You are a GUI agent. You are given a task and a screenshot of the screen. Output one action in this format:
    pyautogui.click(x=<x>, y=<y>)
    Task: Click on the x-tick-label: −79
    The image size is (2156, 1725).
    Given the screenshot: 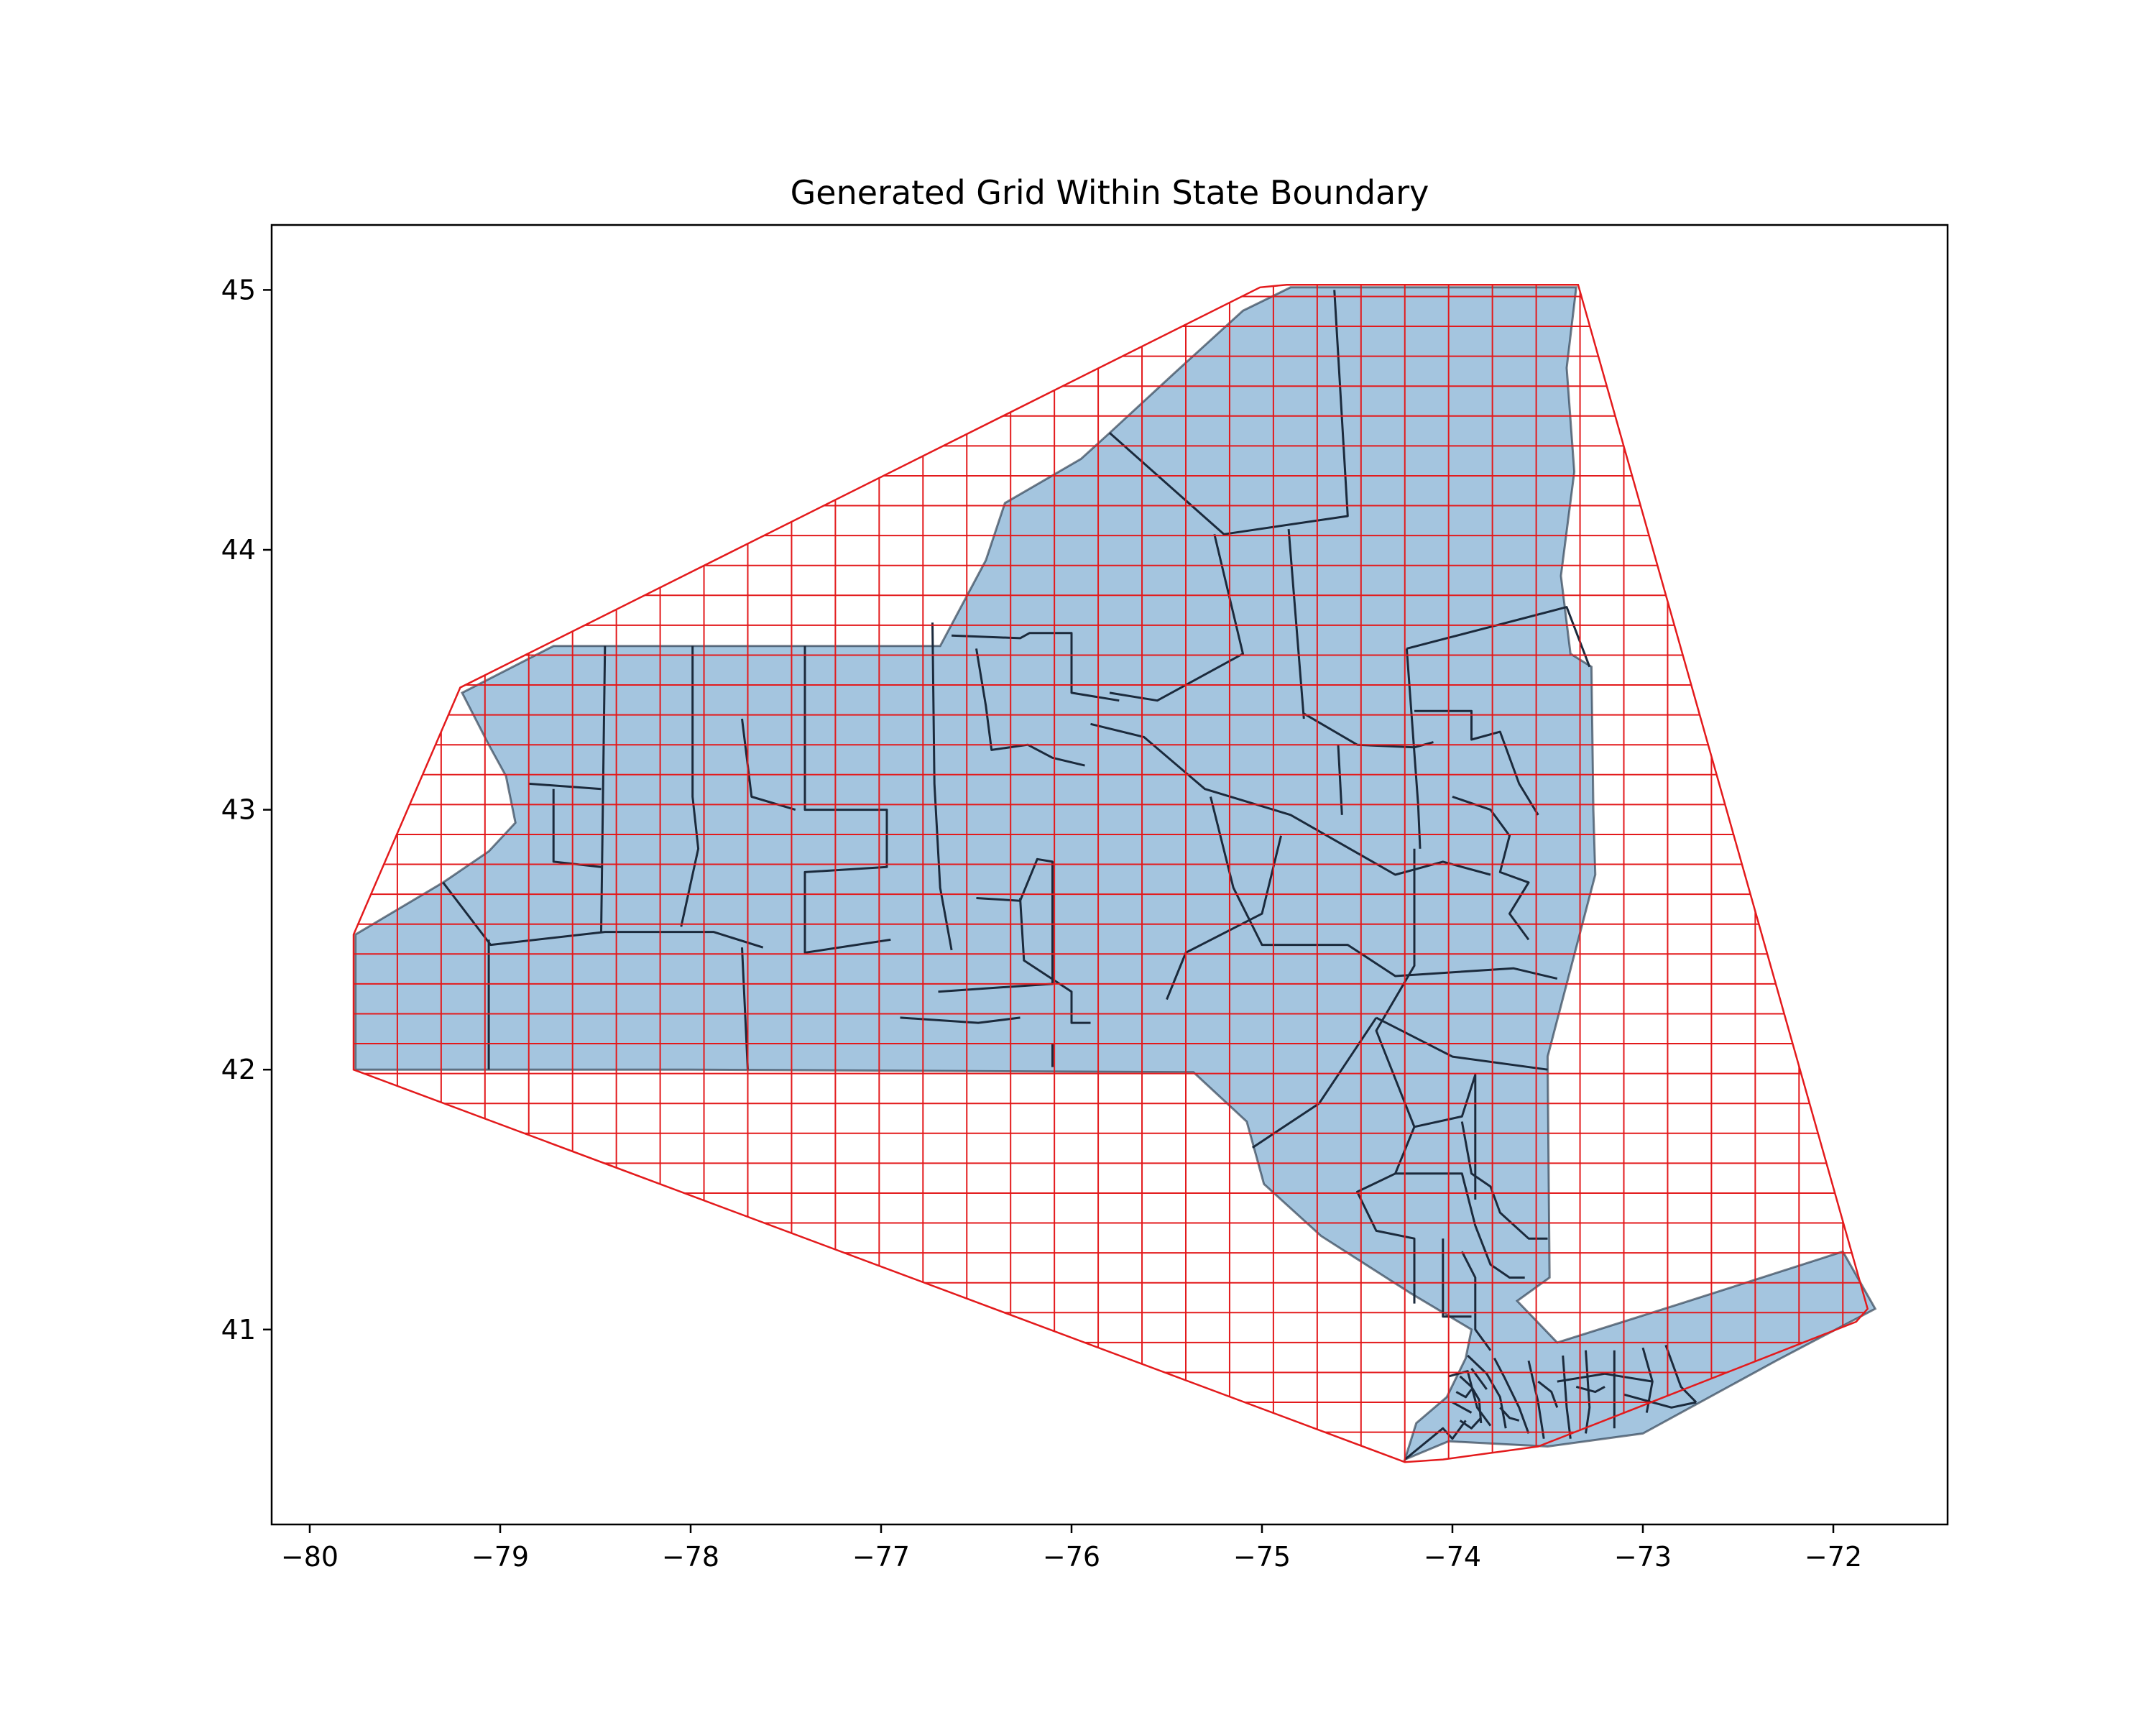 What is the action you would take?
    pyautogui.click(x=500, y=1557)
    